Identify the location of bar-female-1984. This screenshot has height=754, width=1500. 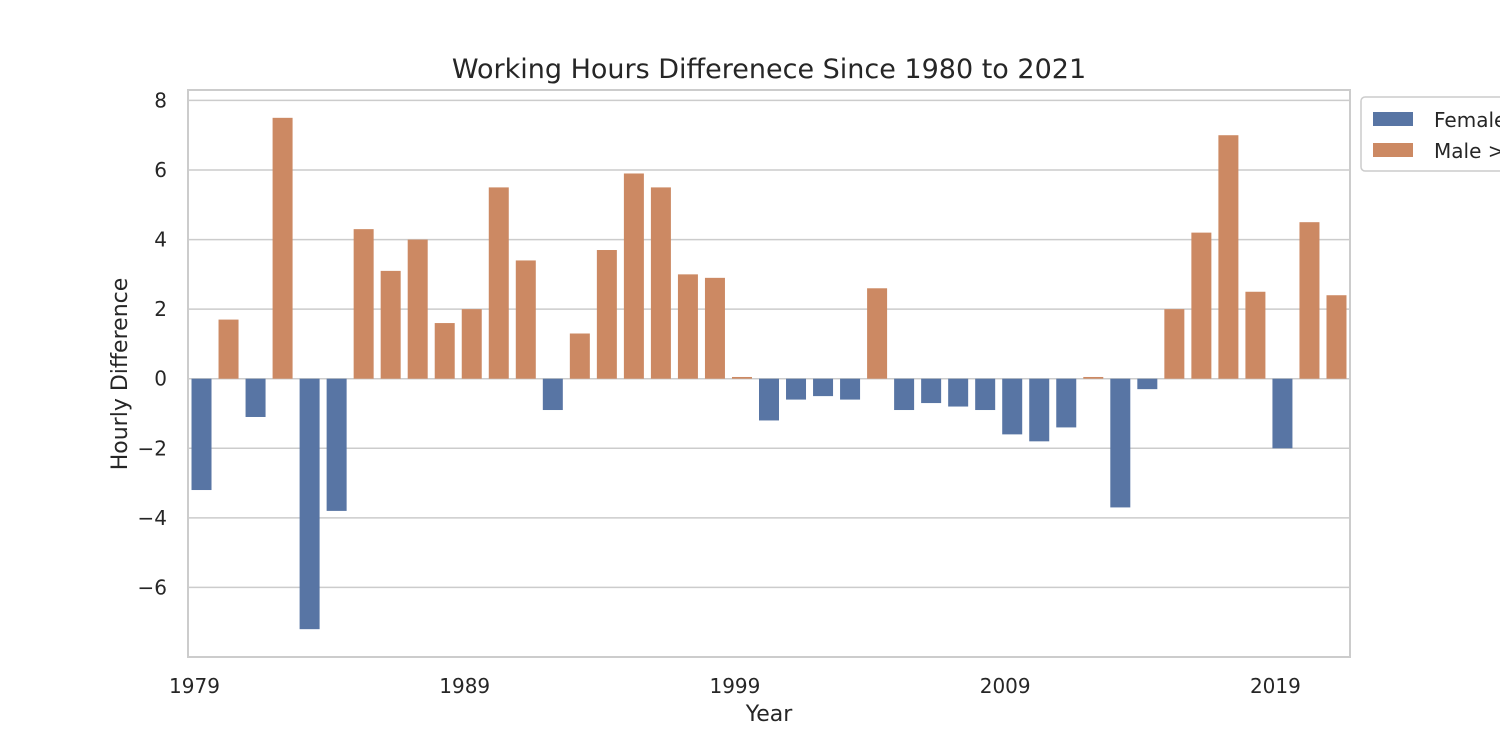
(336, 444).